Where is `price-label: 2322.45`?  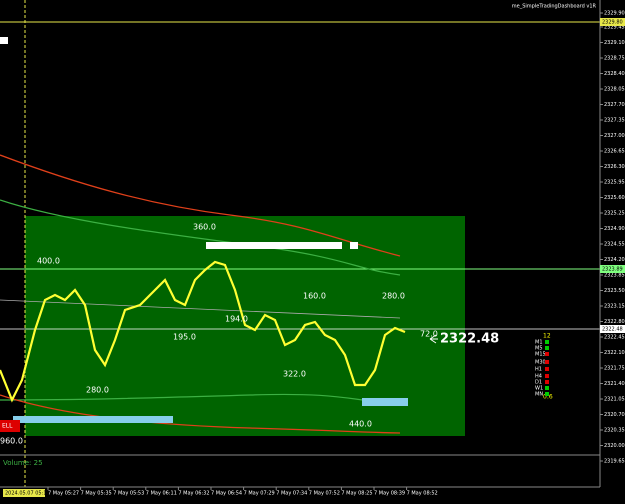
price-label: 2322.45 is located at coordinates (614, 338).